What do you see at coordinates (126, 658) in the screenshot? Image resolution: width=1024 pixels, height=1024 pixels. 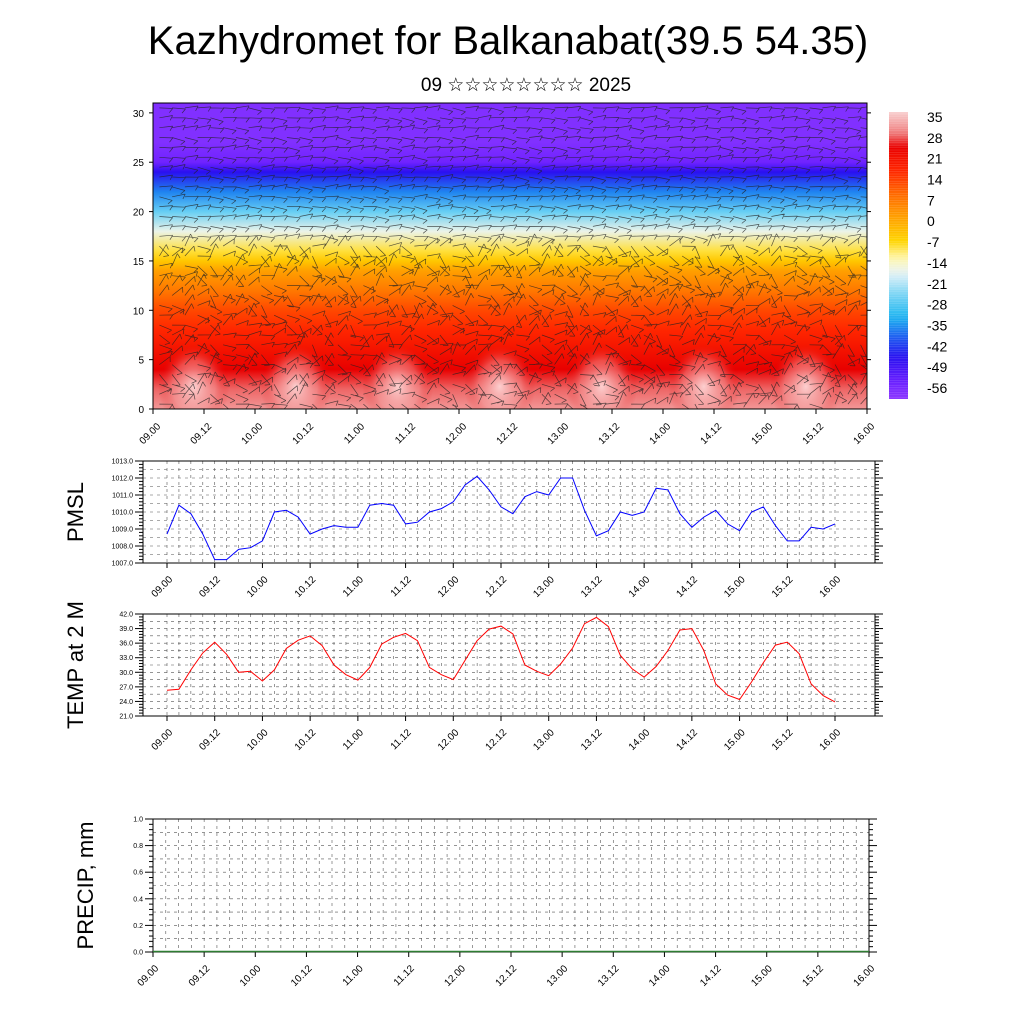 I see `y-tick-label: 33.0` at bounding box center [126, 658].